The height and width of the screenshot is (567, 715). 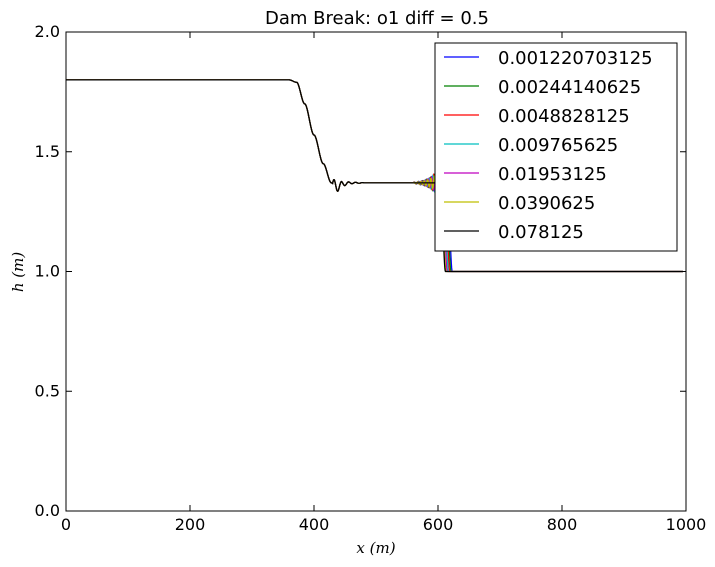 I want to click on y-tick-label: 1.5, so click(x=47, y=151).